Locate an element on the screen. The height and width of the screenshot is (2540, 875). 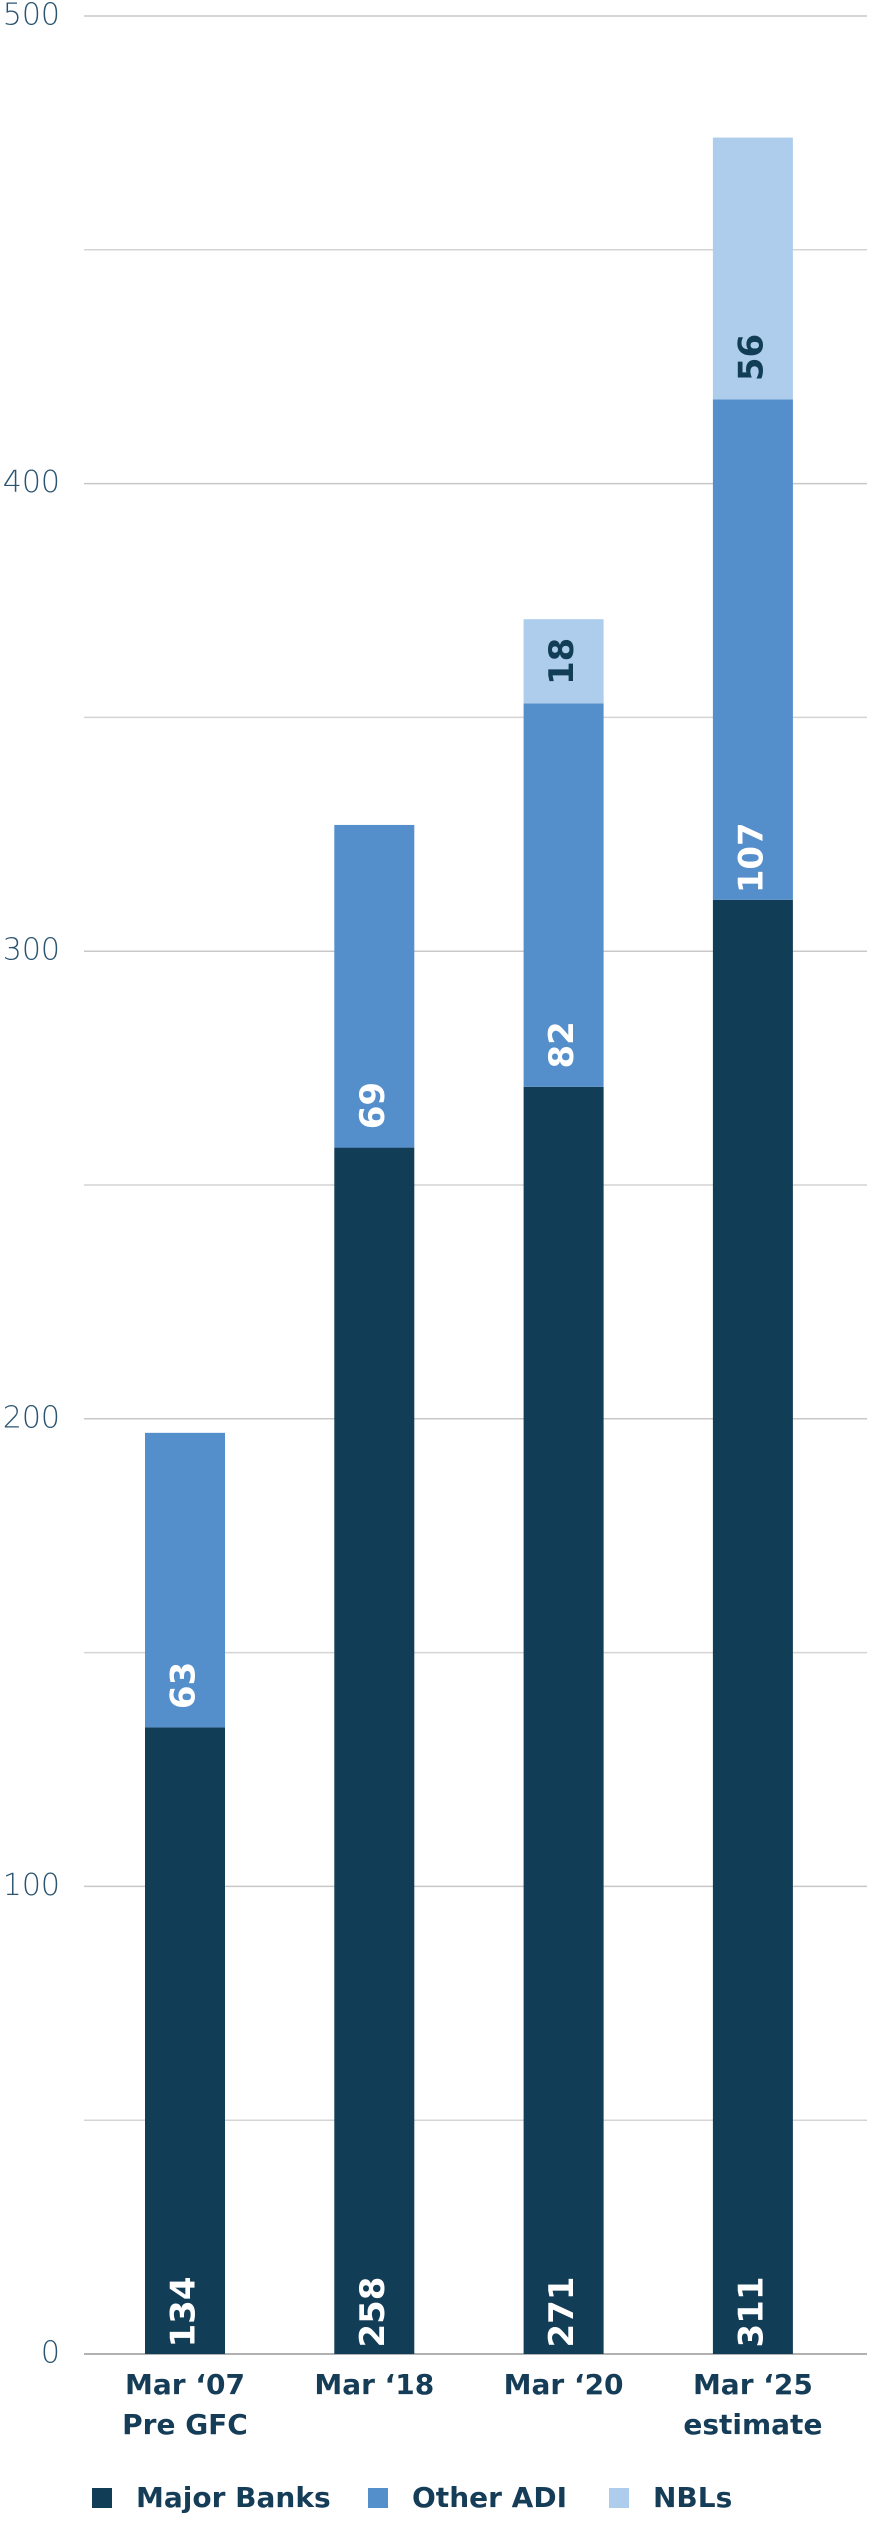
segment-label: 258 is located at coordinates (373, 2312).